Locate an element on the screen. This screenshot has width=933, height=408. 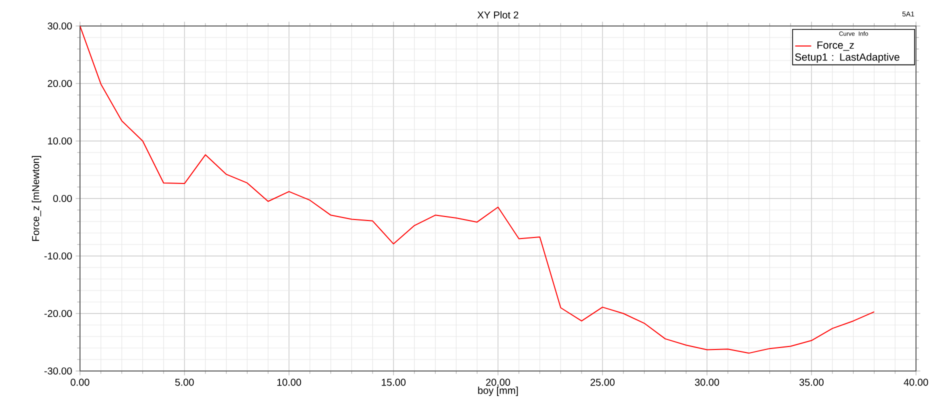
x-tick-label: 20.00 is located at coordinates (498, 382).